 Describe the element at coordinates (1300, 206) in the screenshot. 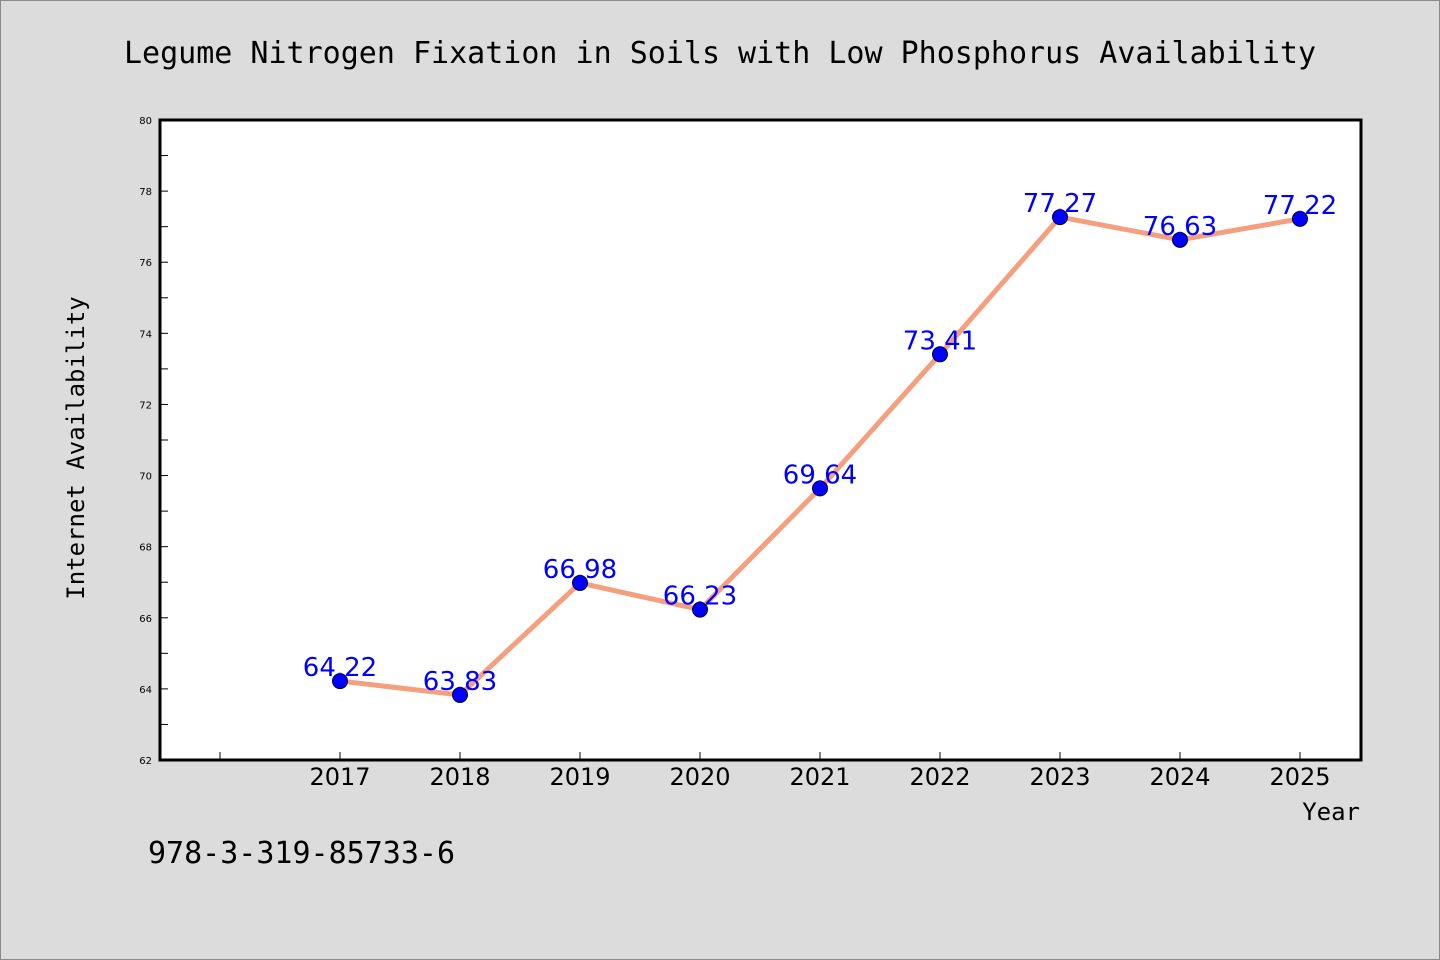

I see `data-label: 77.22` at that location.